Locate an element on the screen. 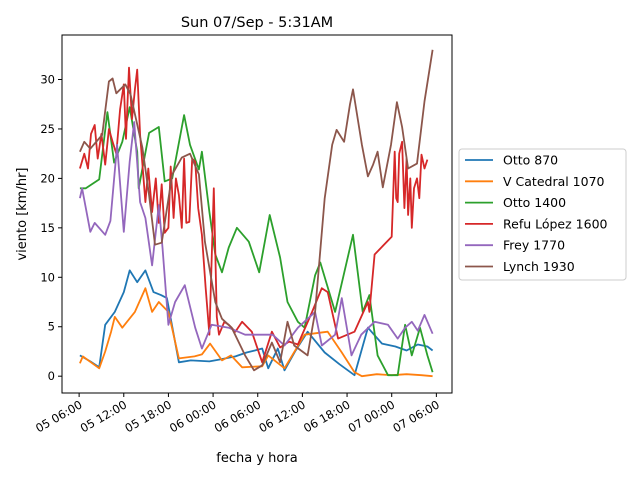 This screenshot has width=640, height=484. y-tick-label: 20 is located at coordinates (47, 178).